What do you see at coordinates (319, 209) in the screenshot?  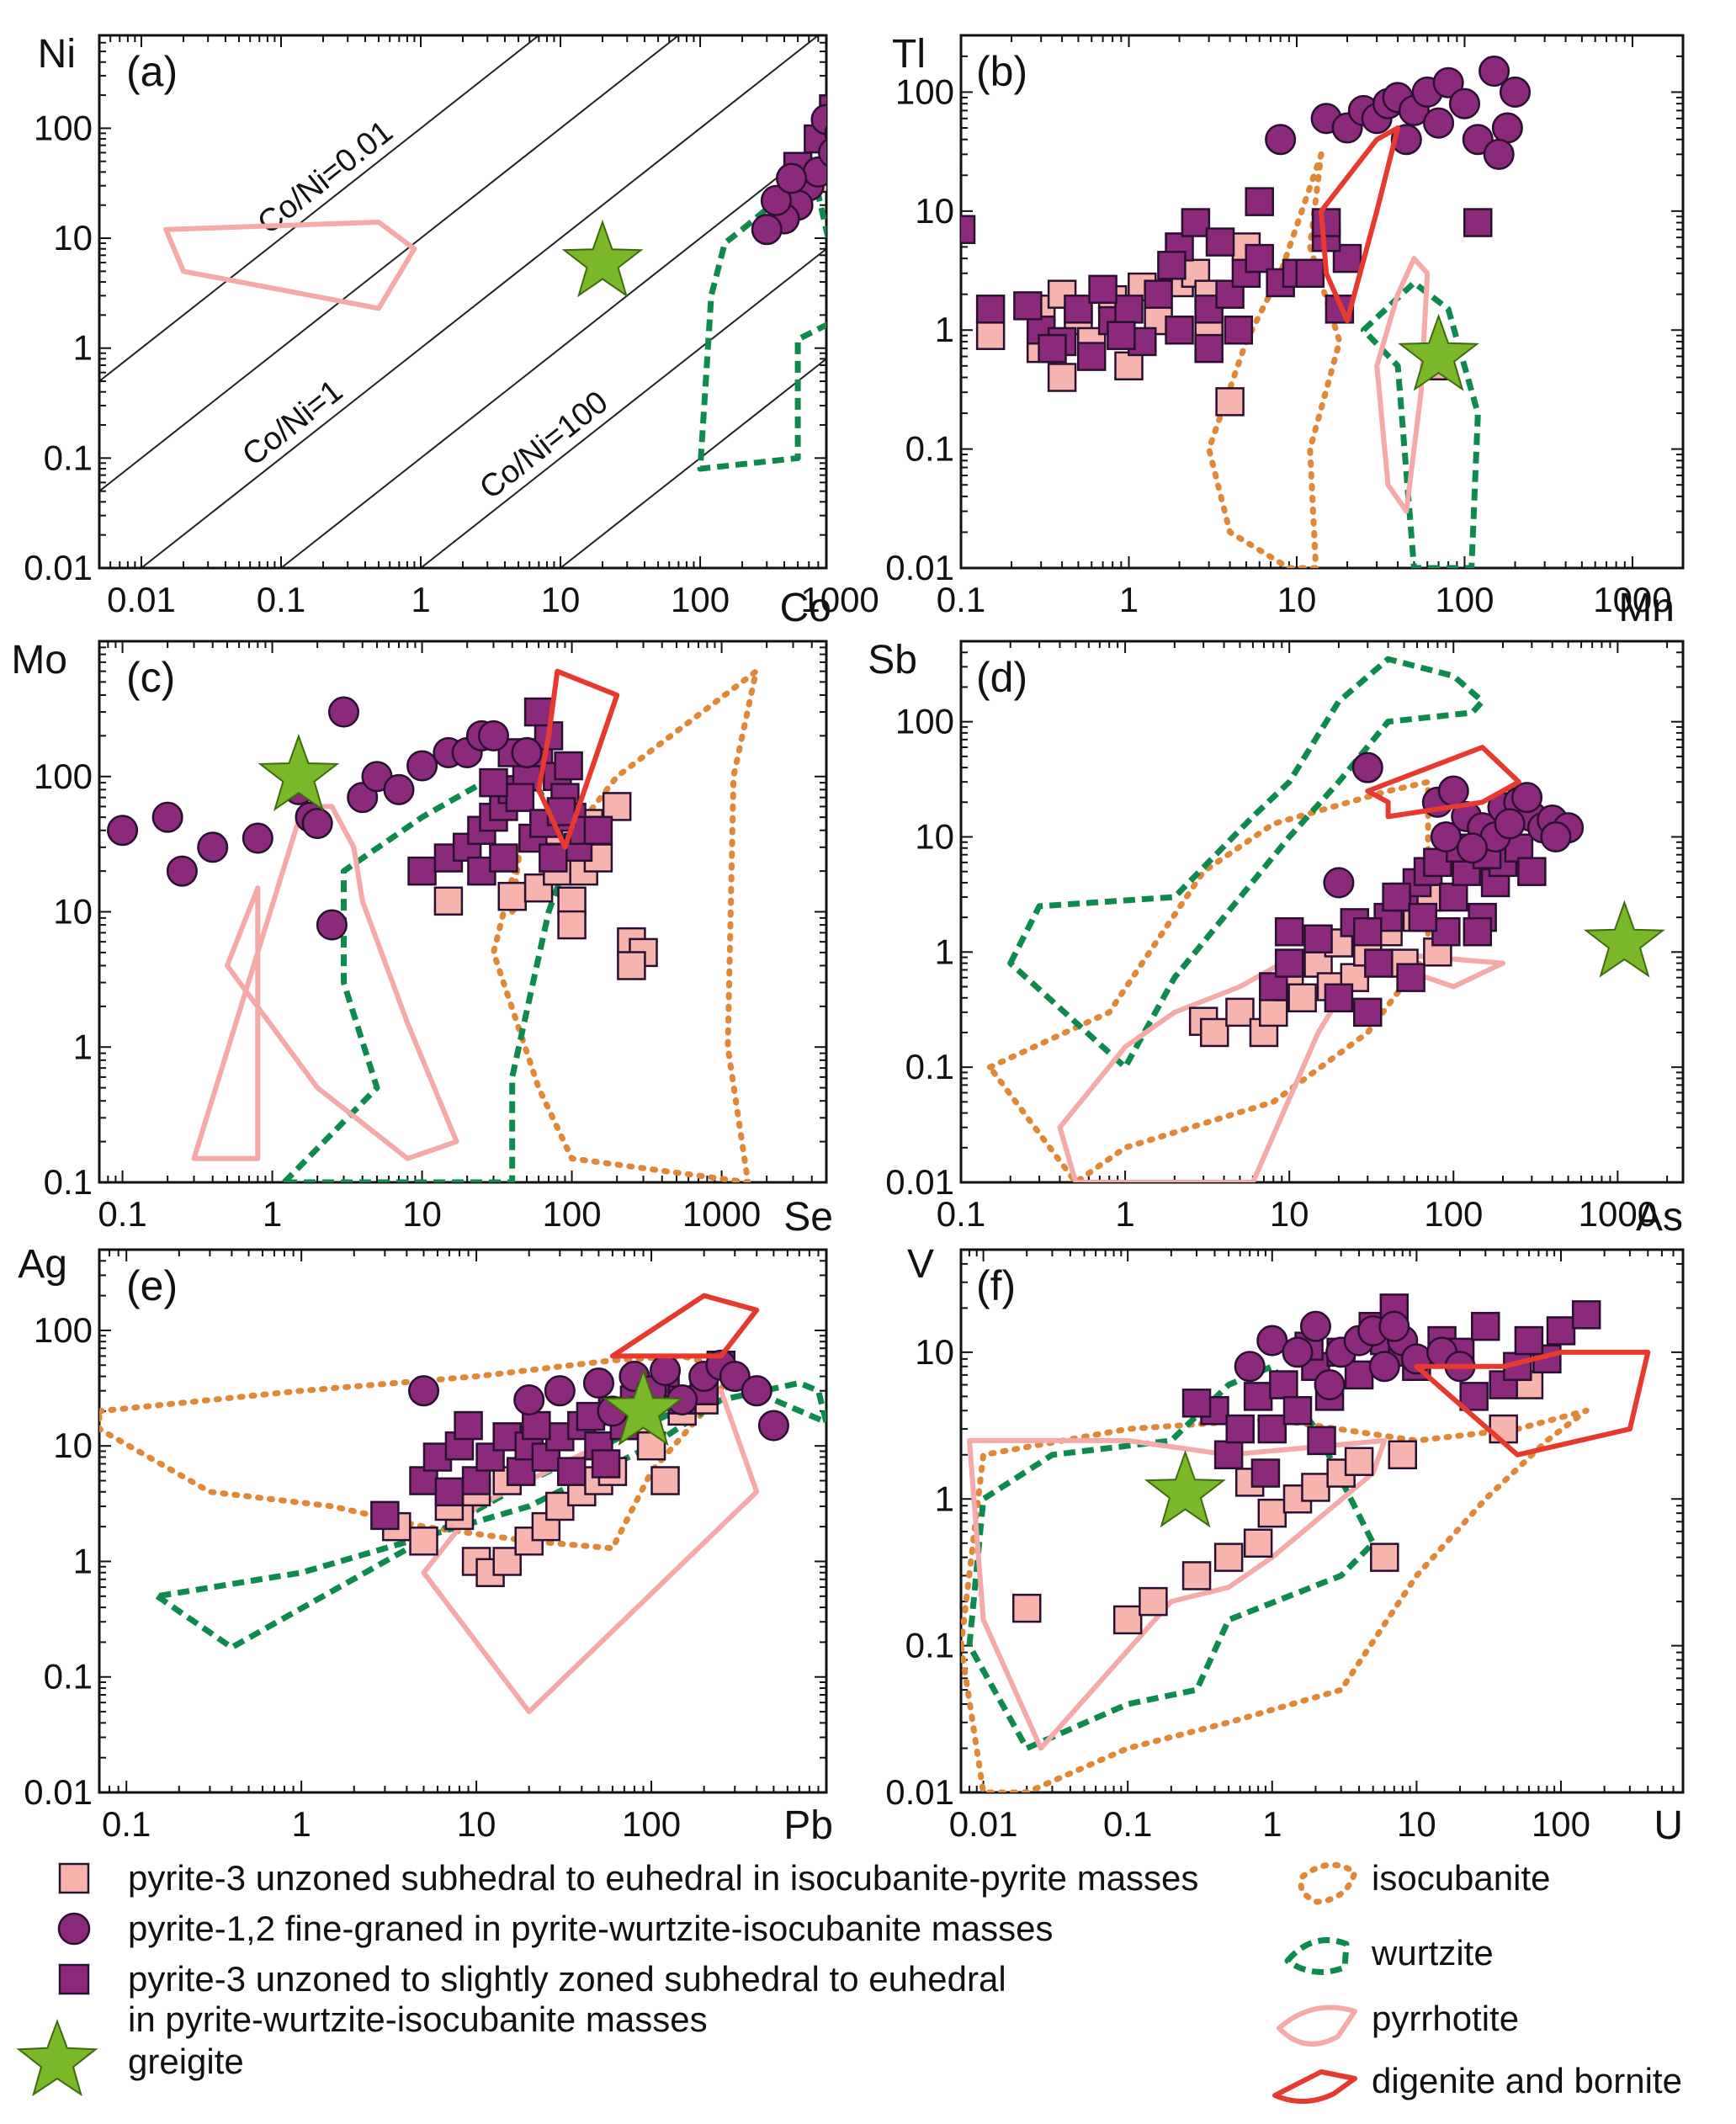 I see `ratio-line` at bounding box center [319, 209].